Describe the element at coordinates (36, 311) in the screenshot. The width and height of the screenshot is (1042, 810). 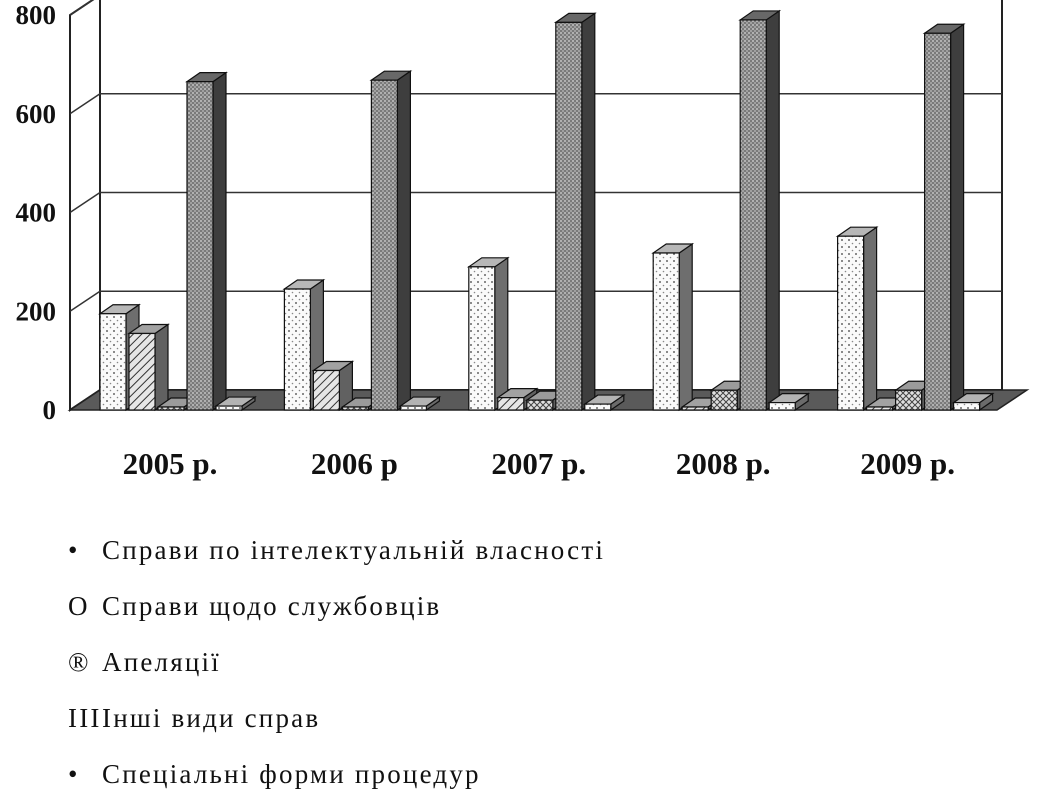
I see `y-tick-label: 200` at that location.